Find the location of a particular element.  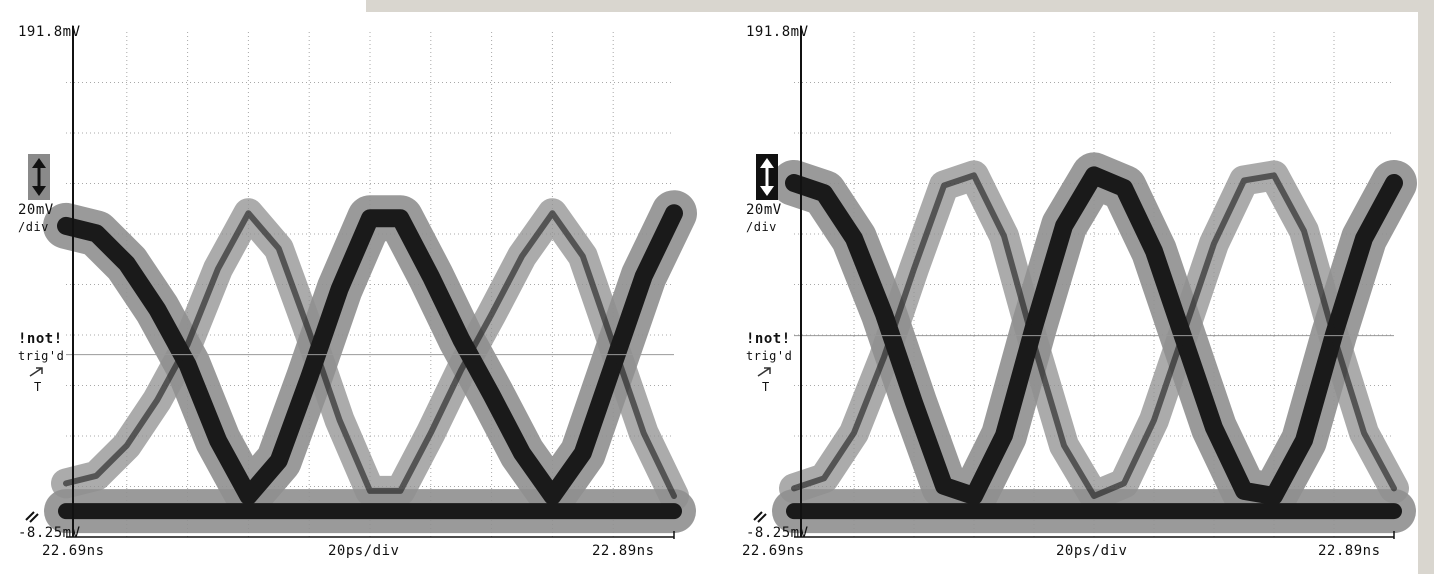

top-edge-strip is located at coordinates (900, 6).